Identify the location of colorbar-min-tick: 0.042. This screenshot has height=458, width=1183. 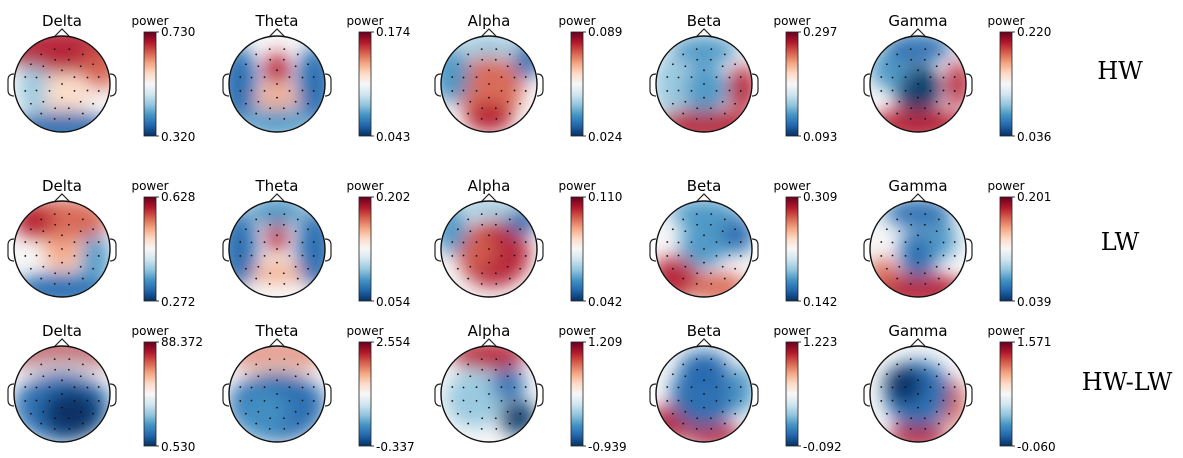
(605, 302).